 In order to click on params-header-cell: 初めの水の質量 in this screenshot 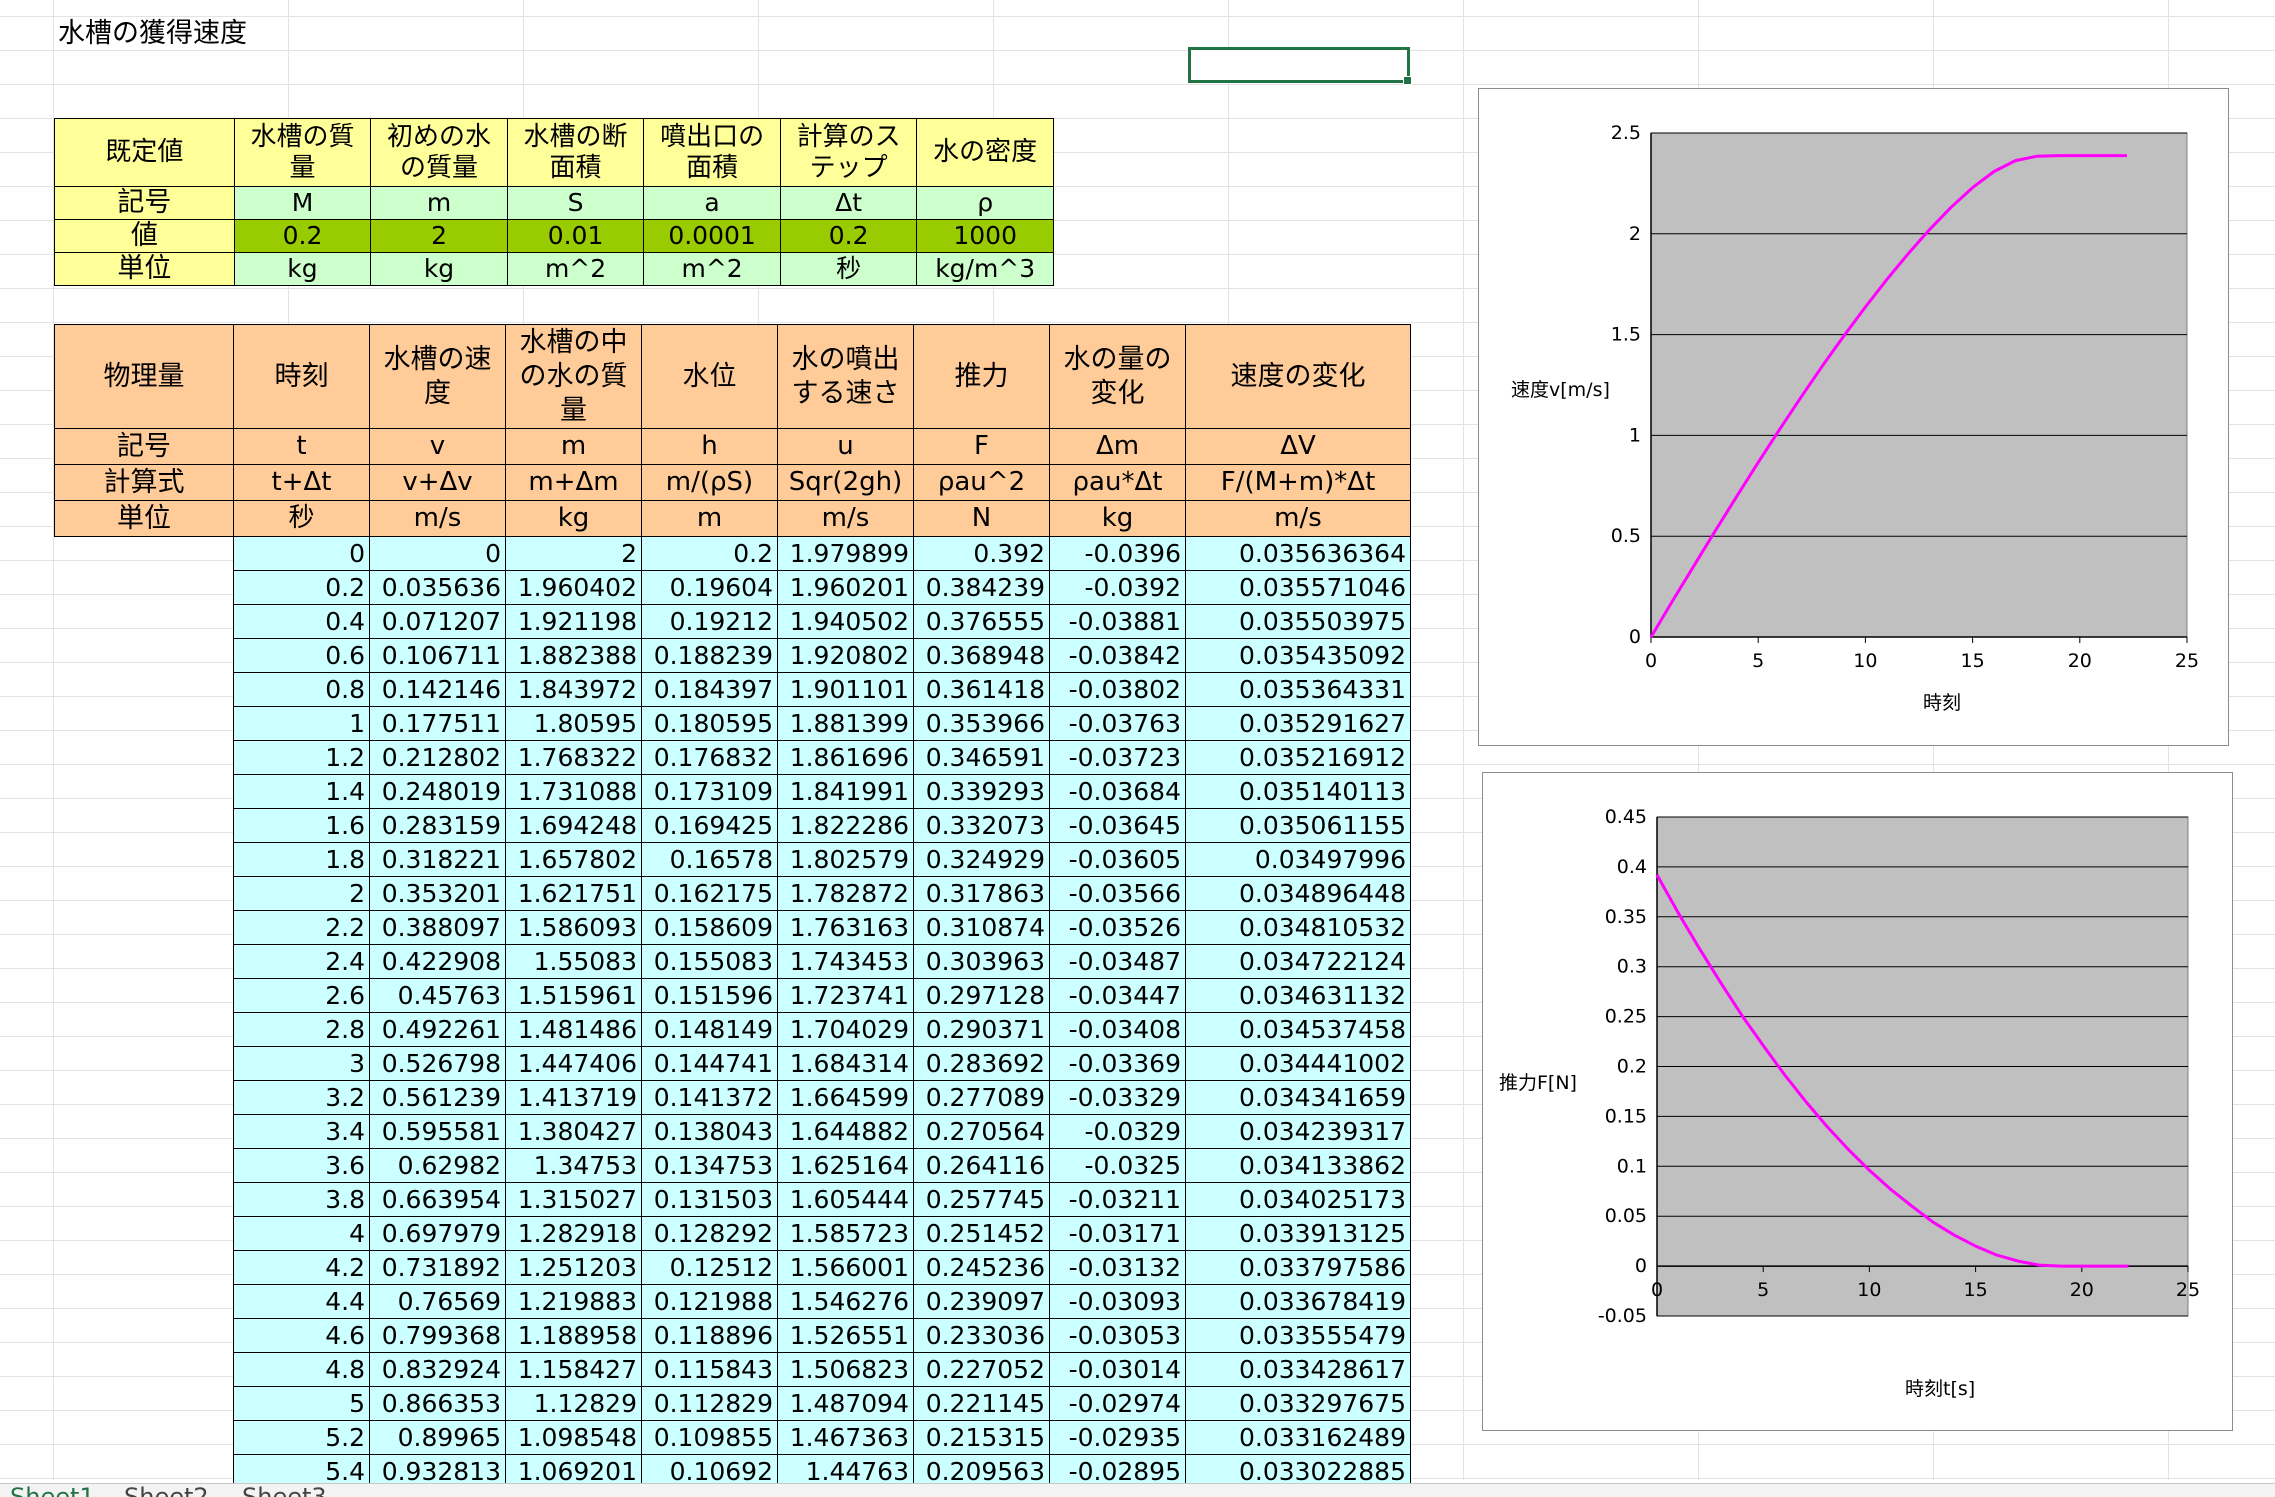, I will do `click(439, 152)`.